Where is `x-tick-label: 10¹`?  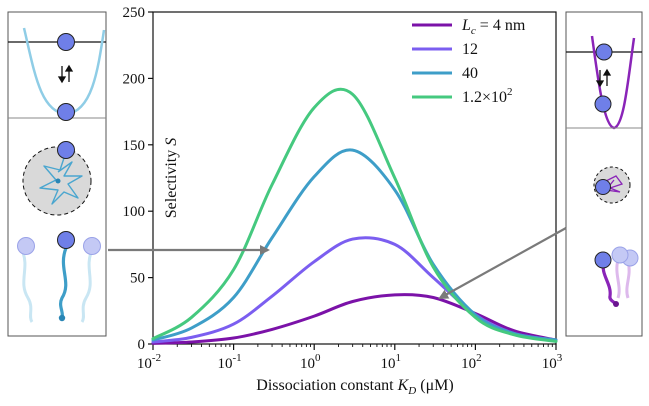 x-tick-label: 10¹ is located at coordinates (391, 362).